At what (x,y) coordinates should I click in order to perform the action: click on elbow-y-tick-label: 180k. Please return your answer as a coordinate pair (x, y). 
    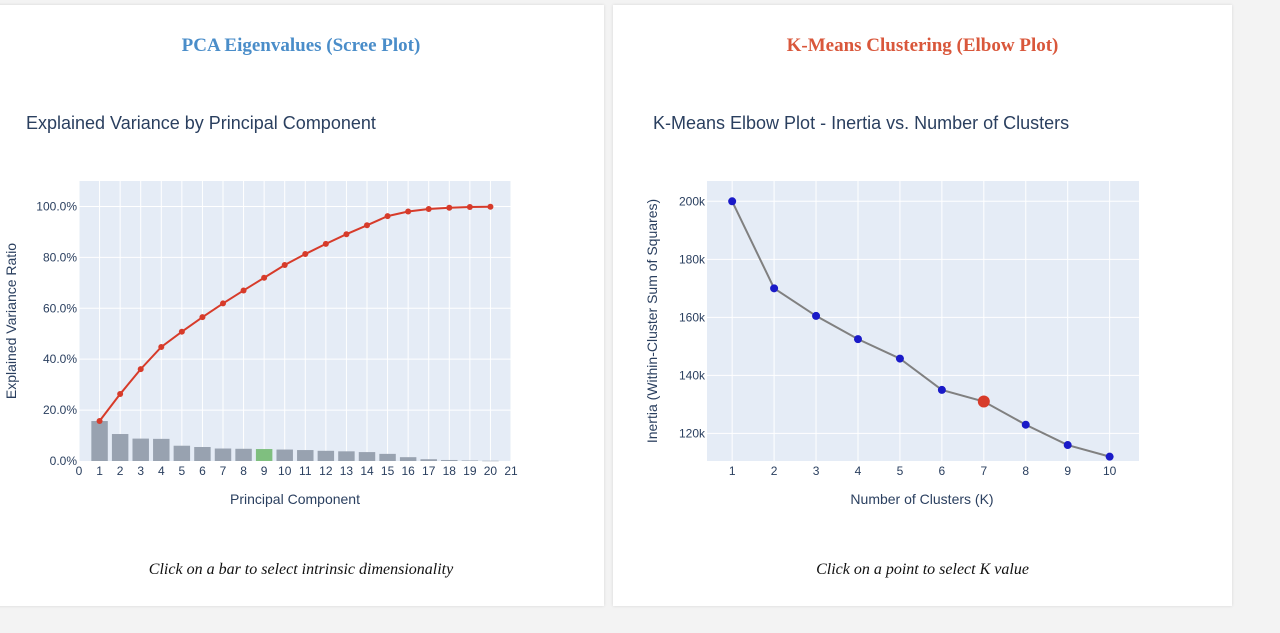
    Looking at the image, I should click on (692, 259).